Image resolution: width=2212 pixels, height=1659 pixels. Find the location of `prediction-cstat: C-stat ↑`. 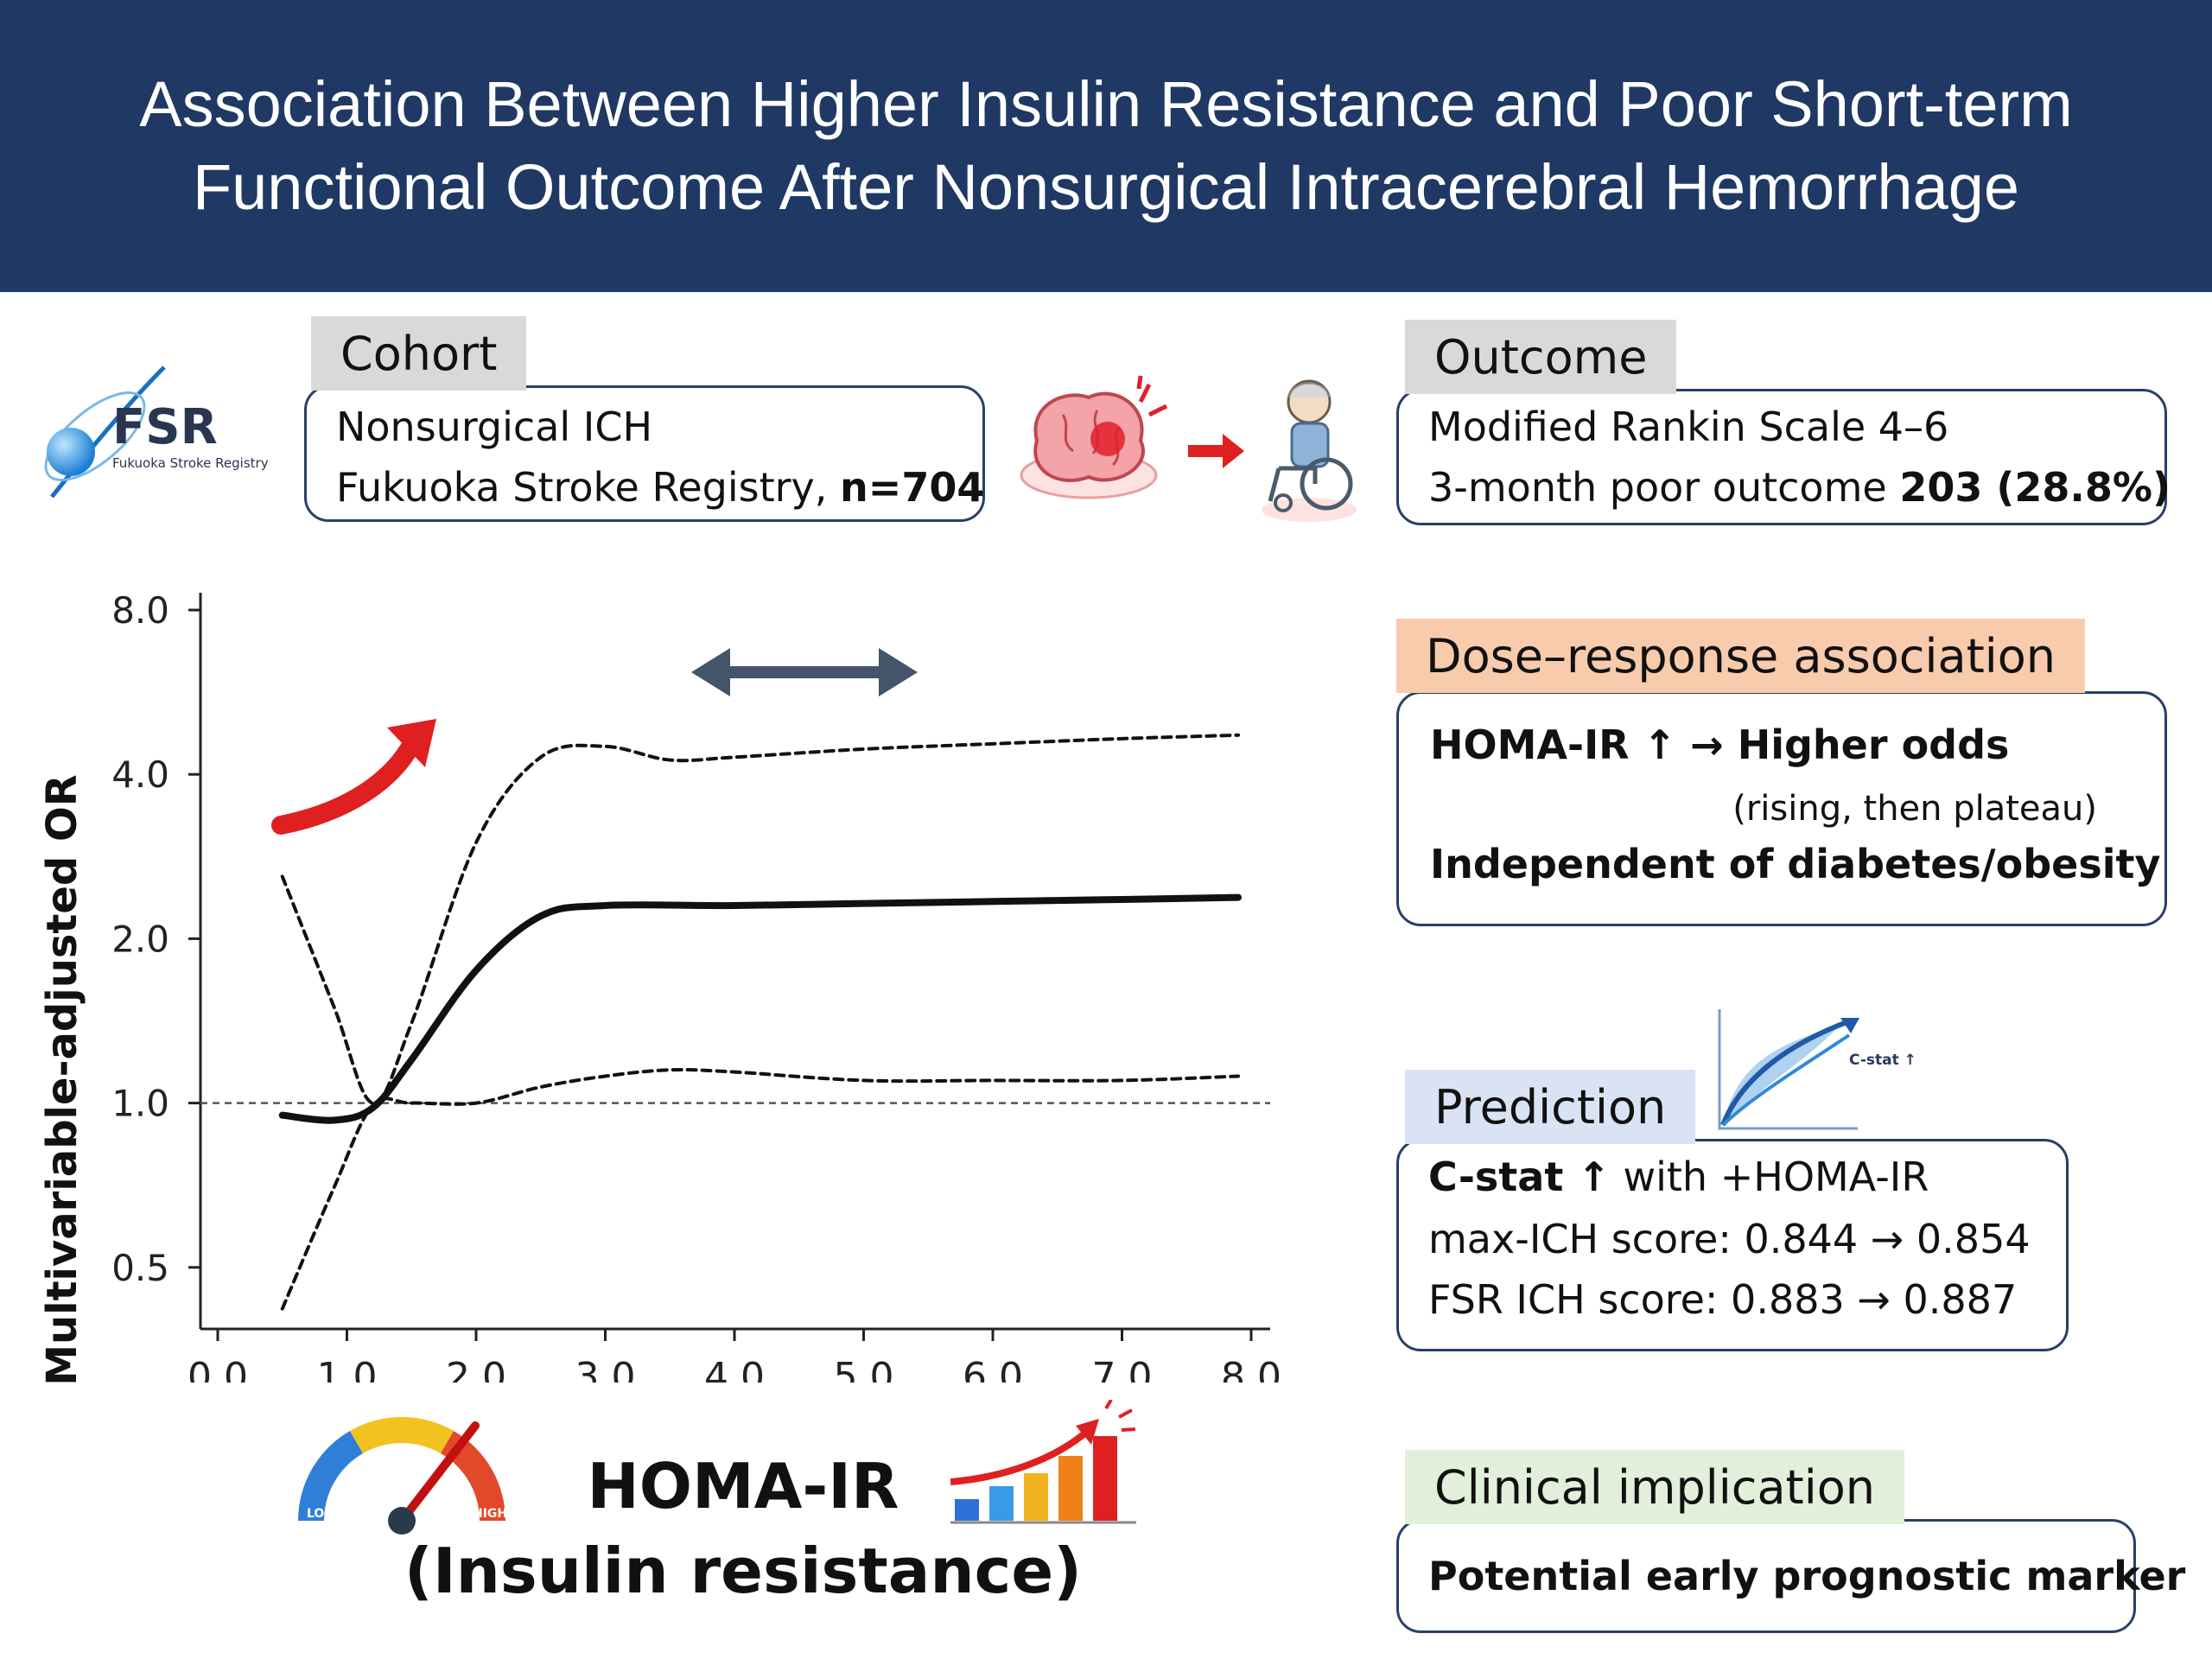

prediction-cstat: C-stat ↑ is located at coordinates (1519, 1177).